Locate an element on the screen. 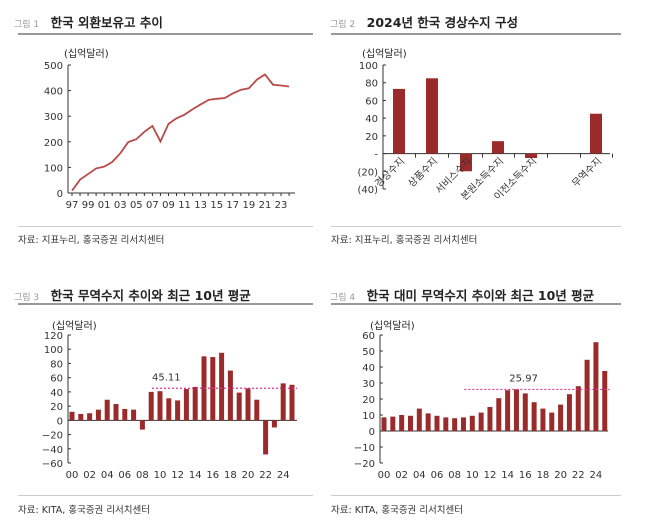 This screenshot has height=529, width=655. figure-4-number: 그림 4 is located at coordinates (343, 298).